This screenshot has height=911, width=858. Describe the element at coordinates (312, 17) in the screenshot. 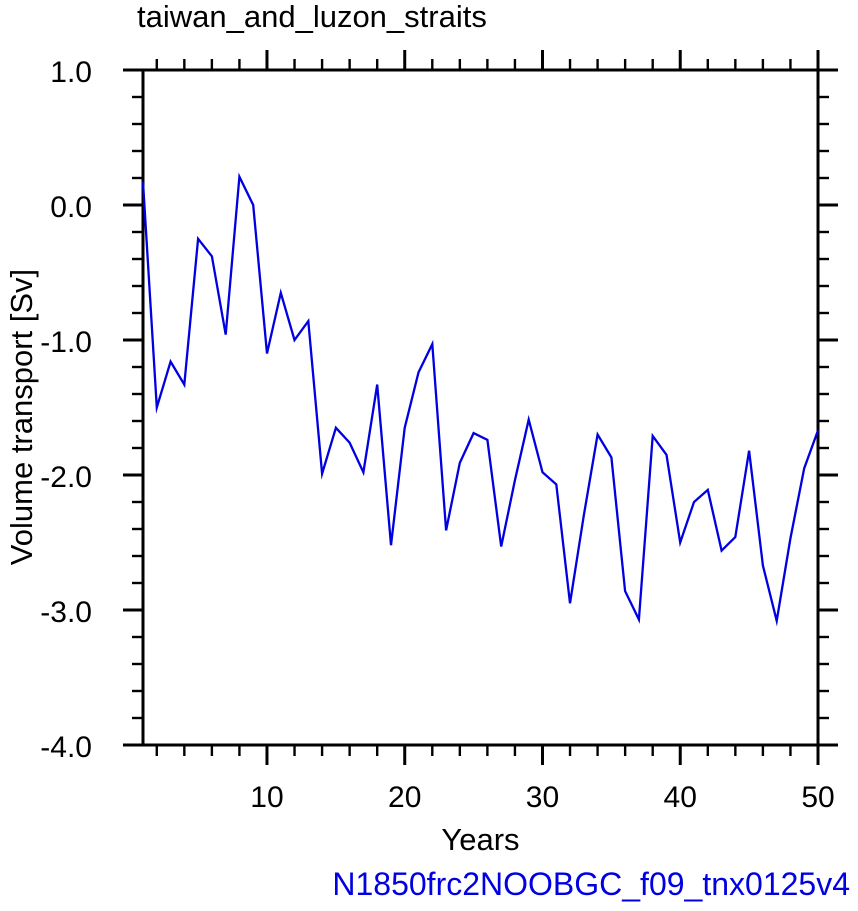

I see `chart-title: taiwan_and_luzon_straits` at that location.